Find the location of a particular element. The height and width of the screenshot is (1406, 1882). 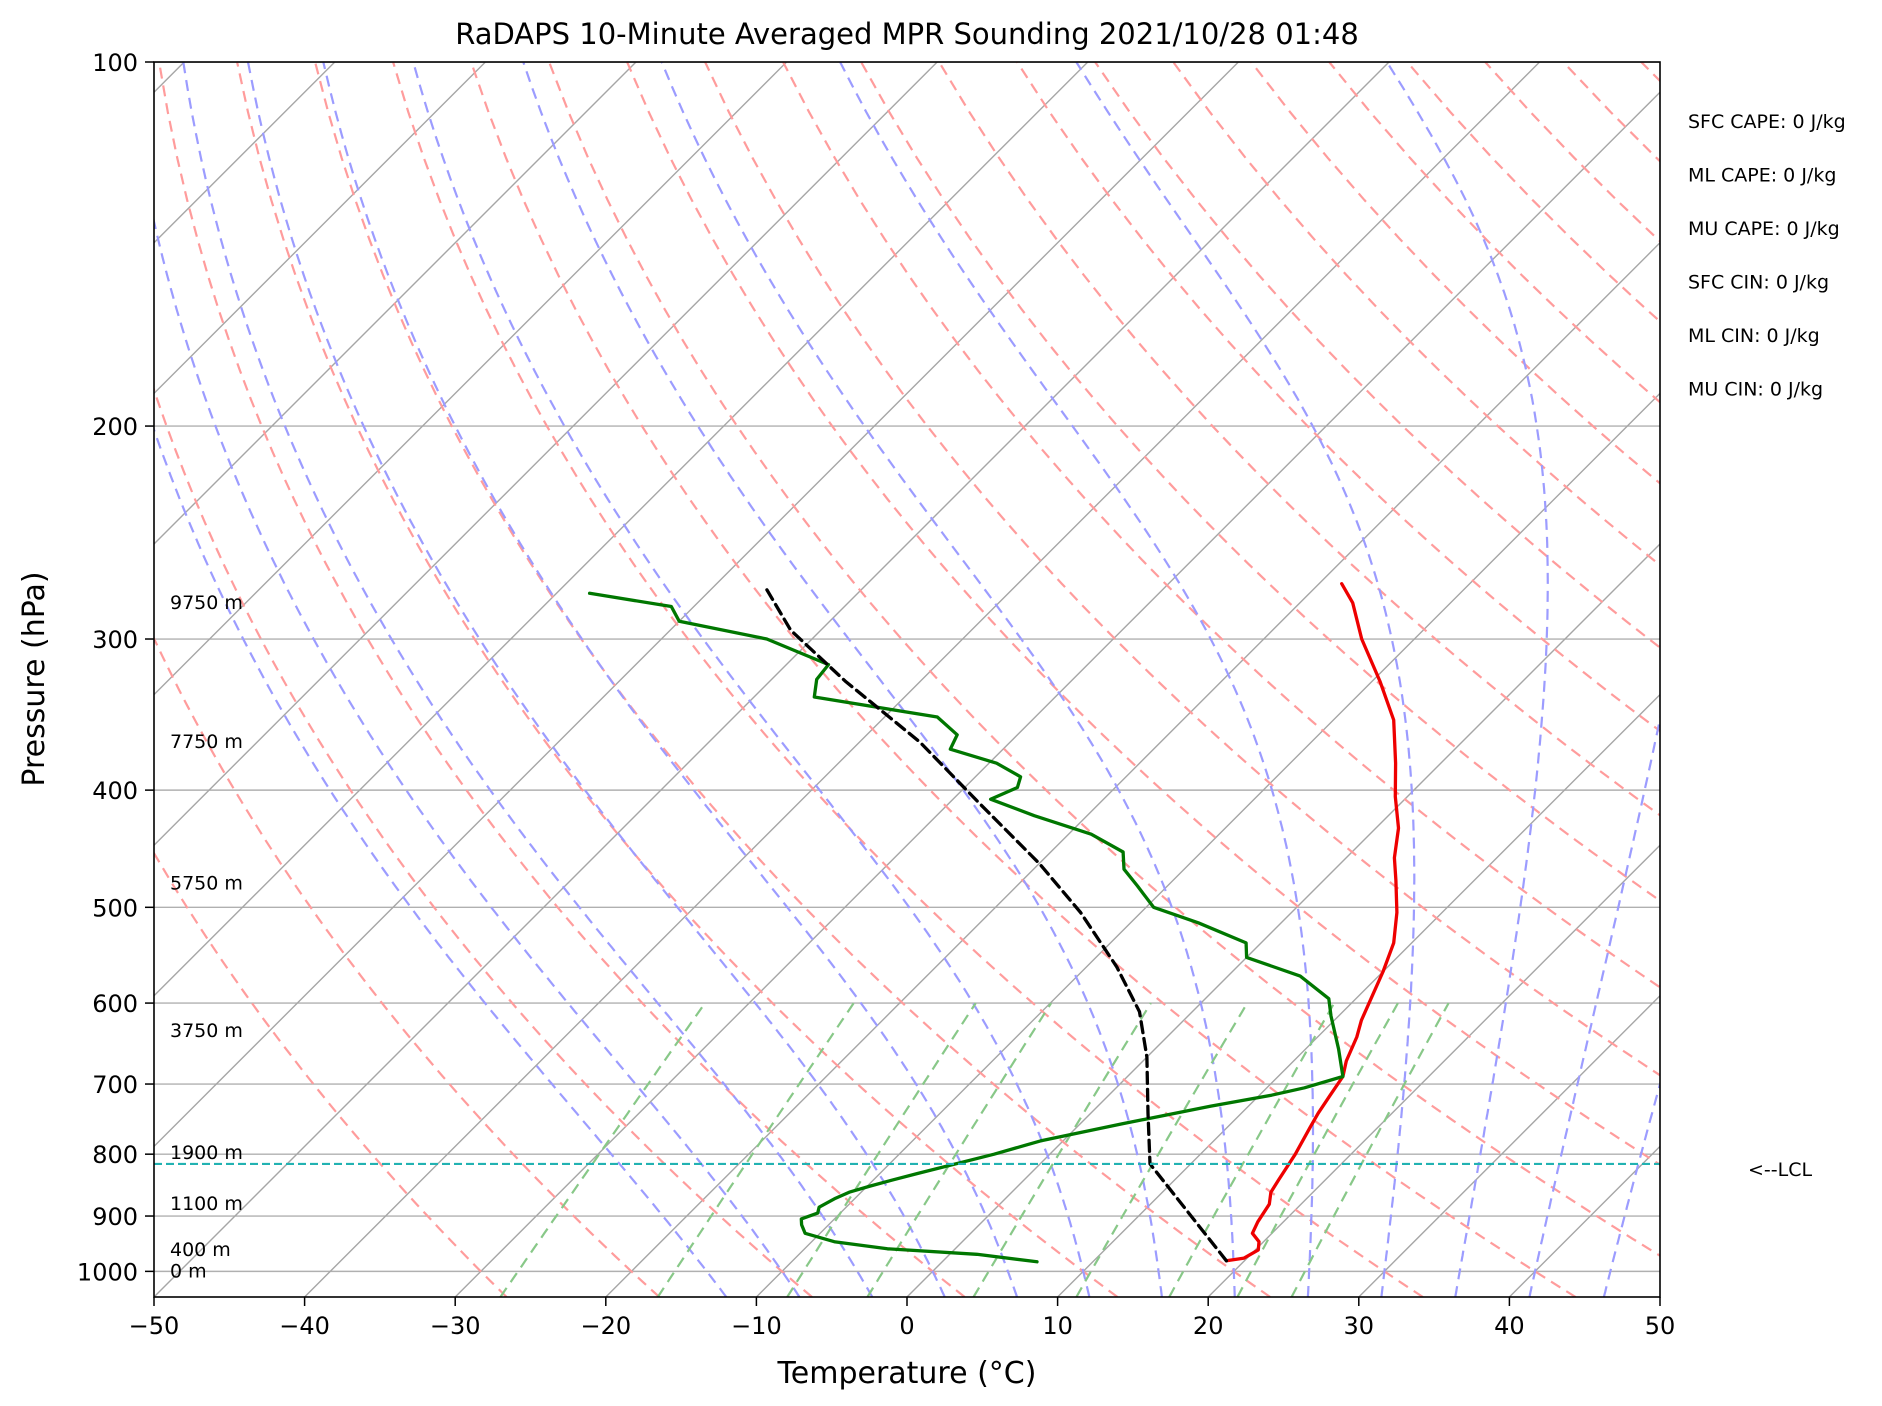

x-tick-label: 10 is located at coordinates (1057, 1326).